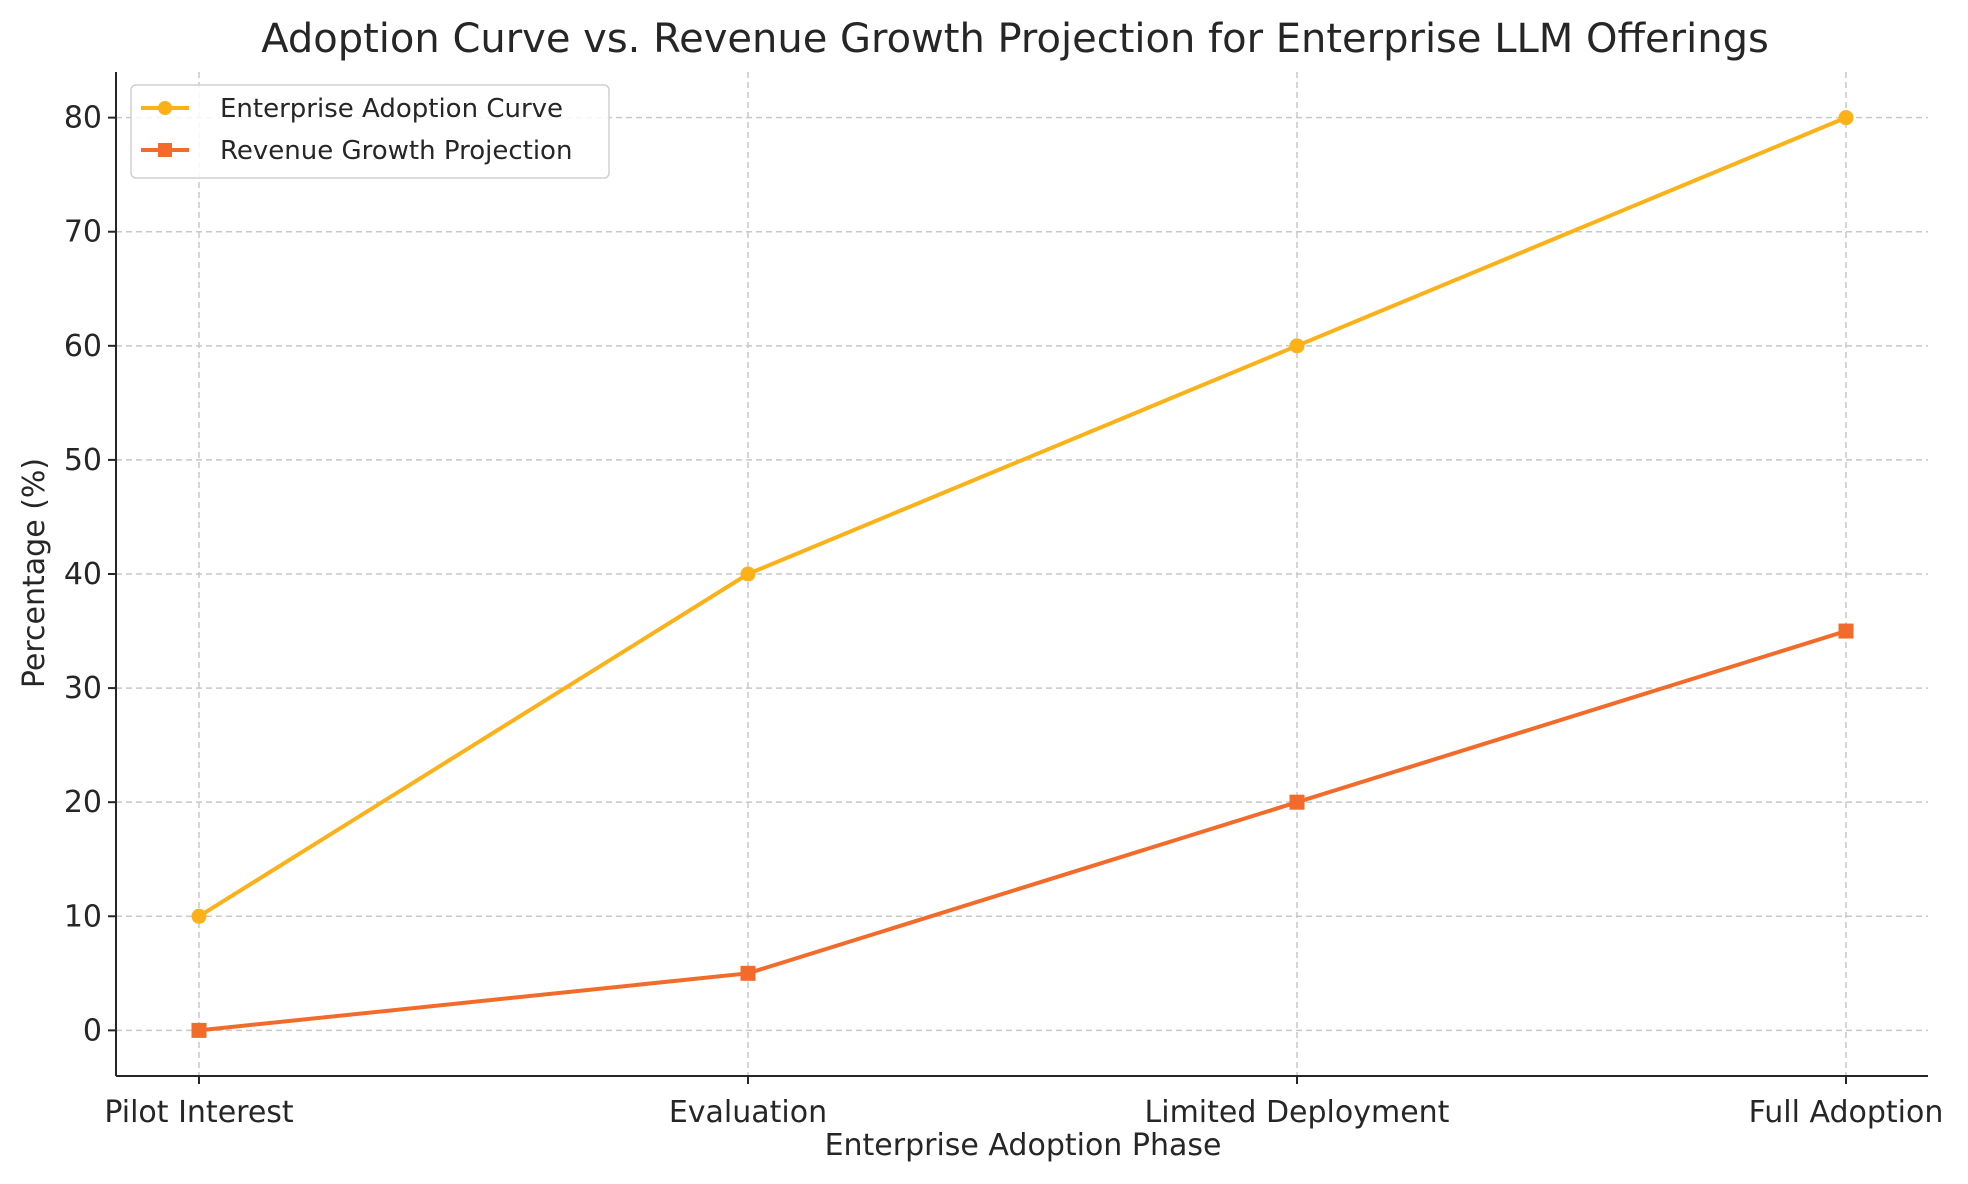 The image size is (1968, 1184). What do you see at coordinates (83, 232) in the screenshot?
I see `y-tick-label: 70` at bounding box center [83, 232].